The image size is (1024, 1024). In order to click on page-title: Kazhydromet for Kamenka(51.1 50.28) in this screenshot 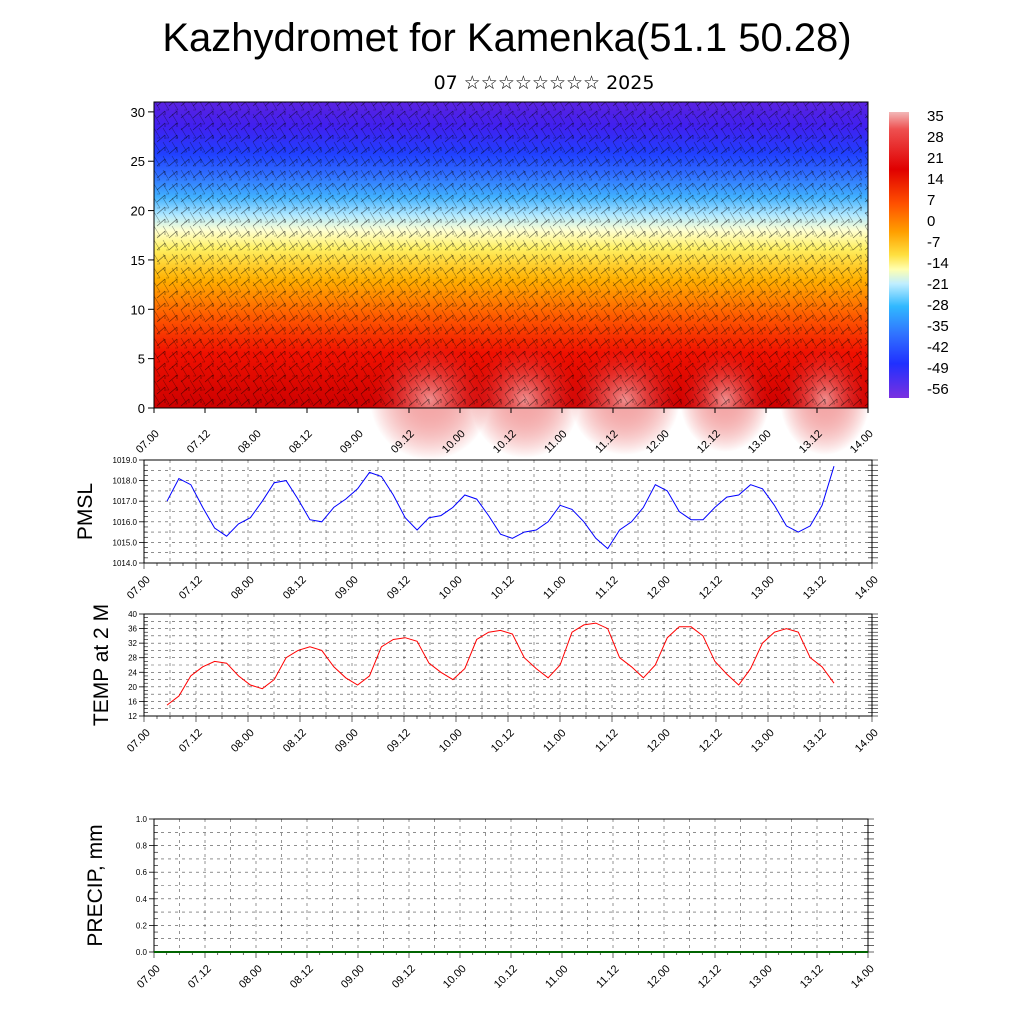, I will do `click(507, 38)`.